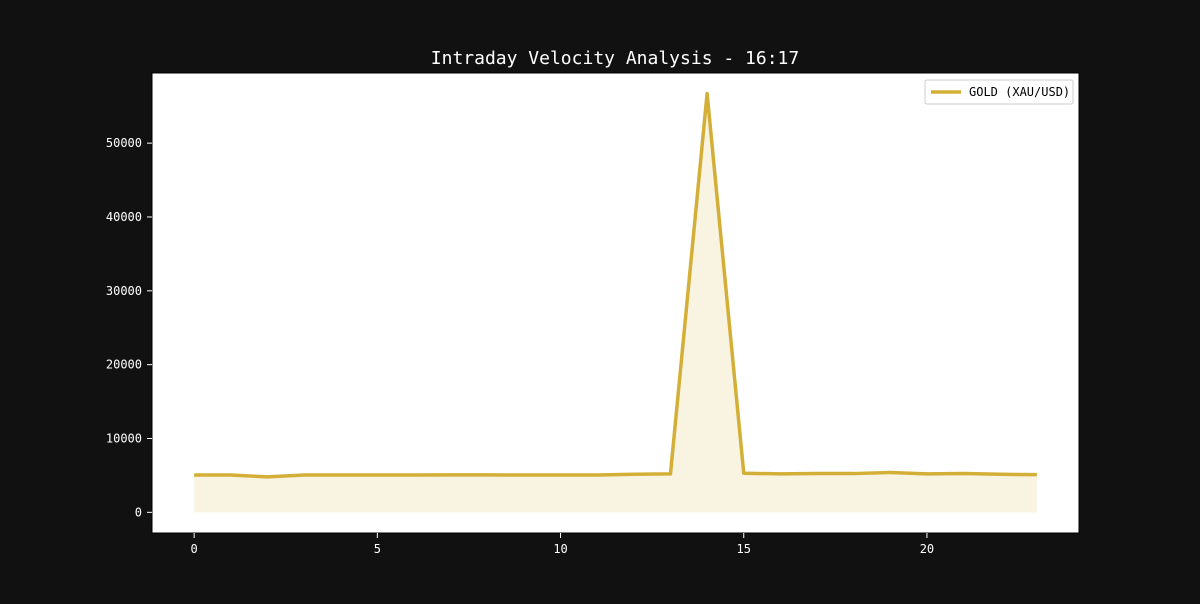 Image resolution: width=1200 pixels, height=604 pixels. I want to click on x-tick-label: 15, so click(744, 549).